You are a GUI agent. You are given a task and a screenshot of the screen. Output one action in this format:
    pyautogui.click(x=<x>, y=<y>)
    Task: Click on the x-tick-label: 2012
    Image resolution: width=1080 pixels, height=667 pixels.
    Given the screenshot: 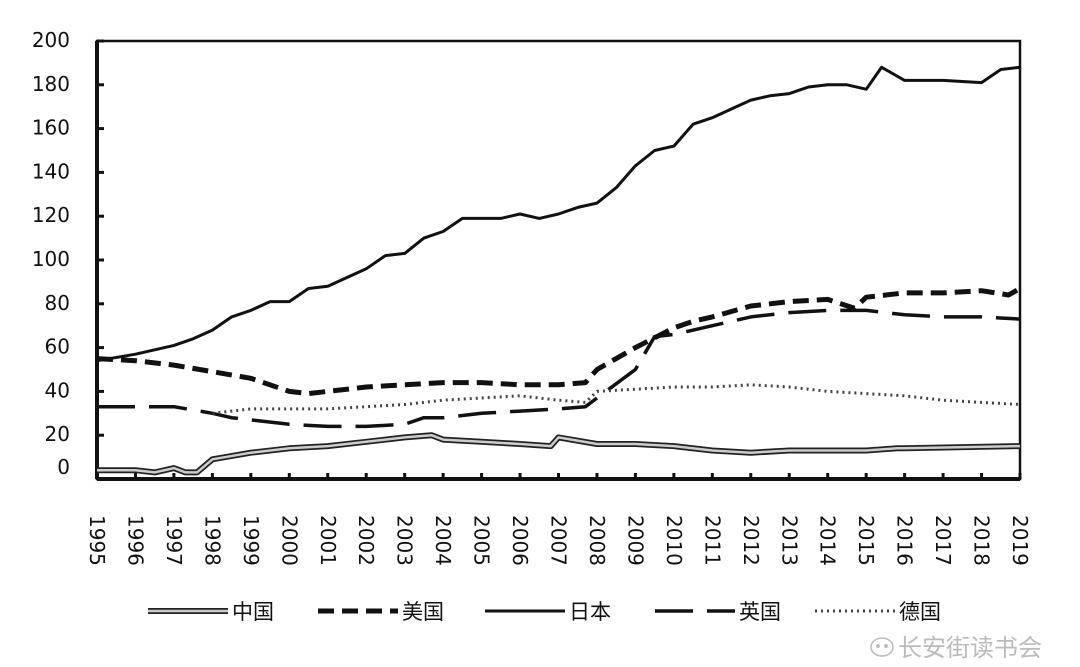 What is the action you would take?
    pyautogui.click(x=751, y=540)
    